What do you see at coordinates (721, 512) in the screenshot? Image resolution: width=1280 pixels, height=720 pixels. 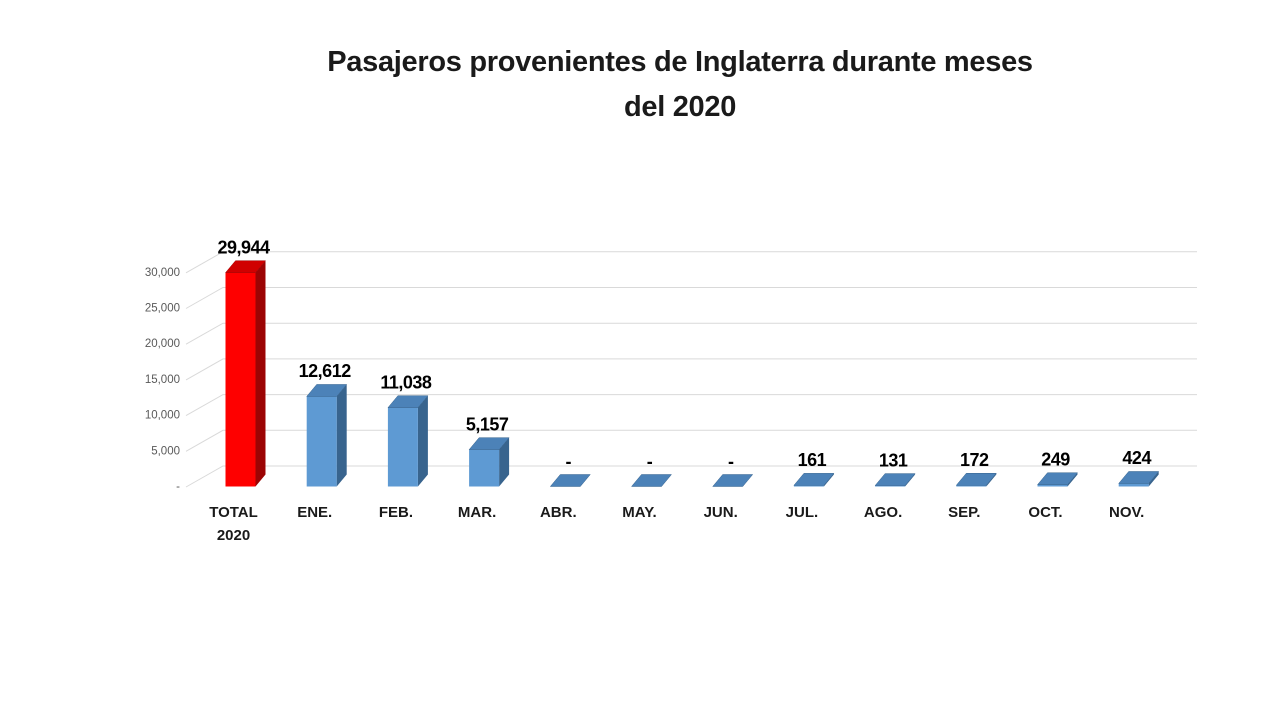 I see `x-axis-label: JUN.` at bounding box center [721, 512].